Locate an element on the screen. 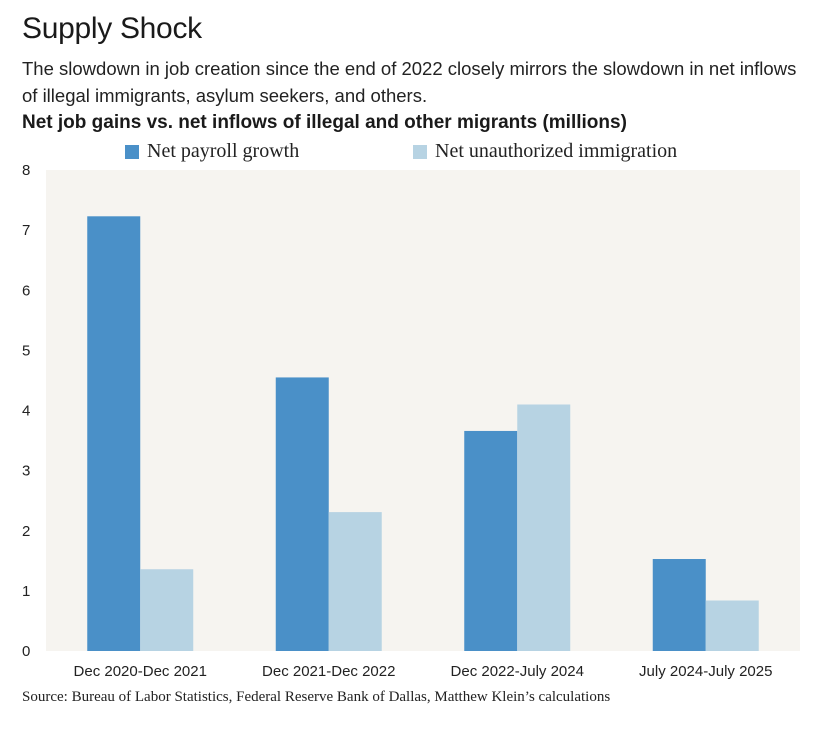 This screenshot has width=817, height=731. y-tick-label: 2 is located at coordinates (26, 531).